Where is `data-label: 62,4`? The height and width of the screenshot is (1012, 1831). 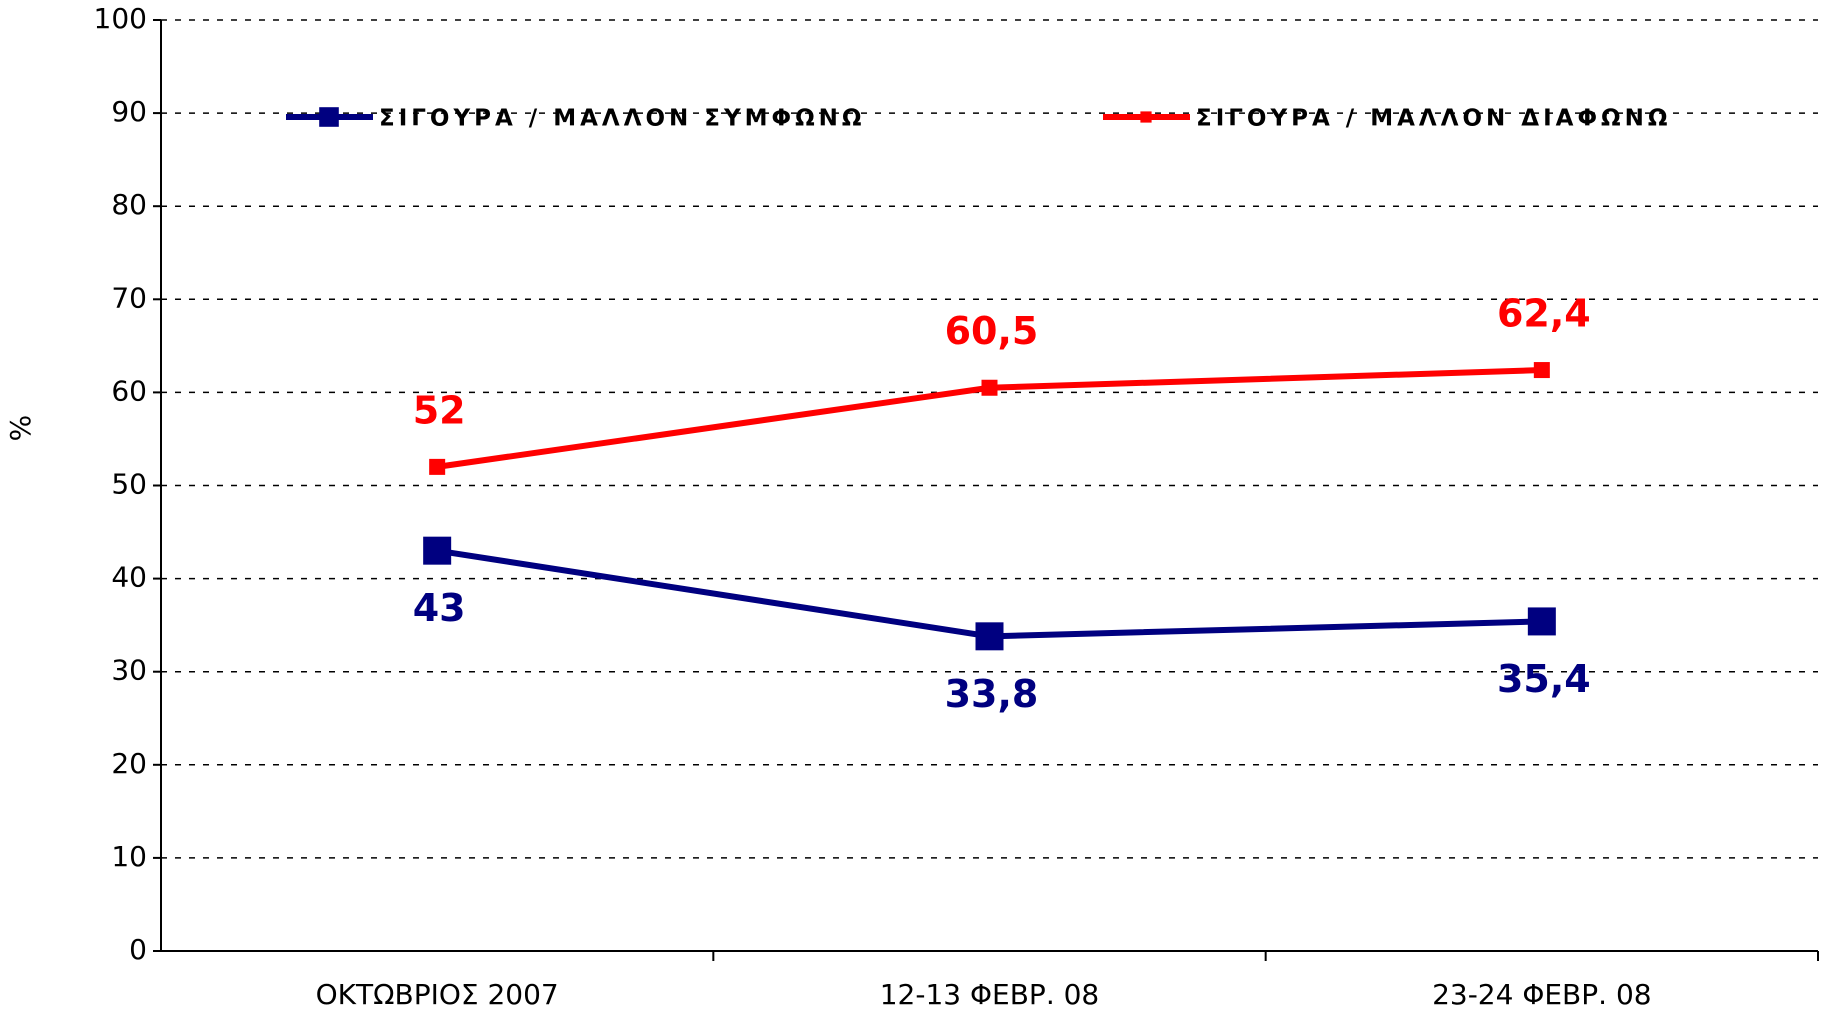 data-label: 62,4 is located at coordinates (1544, 314).